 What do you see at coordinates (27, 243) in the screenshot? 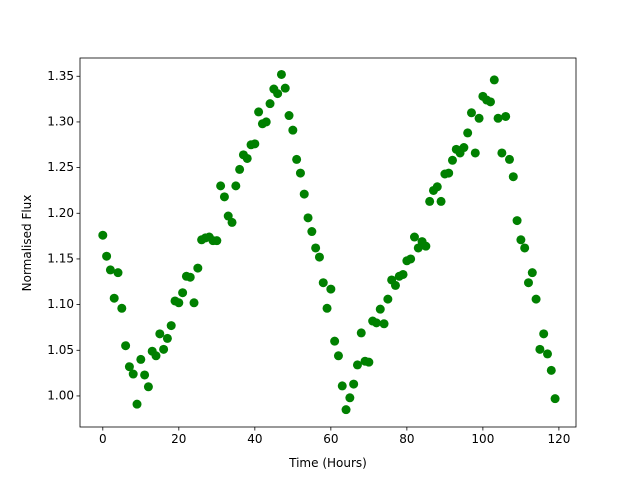
I see `y-axis-label: Normalised Flux` at bounding box center [27, 243].